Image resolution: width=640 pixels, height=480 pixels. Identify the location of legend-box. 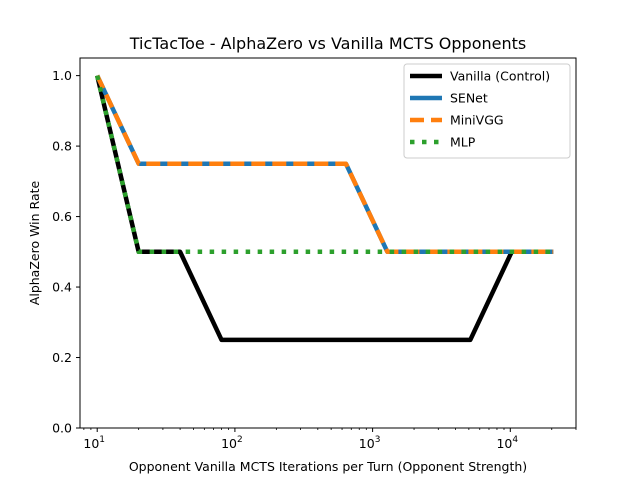
(487, 111).